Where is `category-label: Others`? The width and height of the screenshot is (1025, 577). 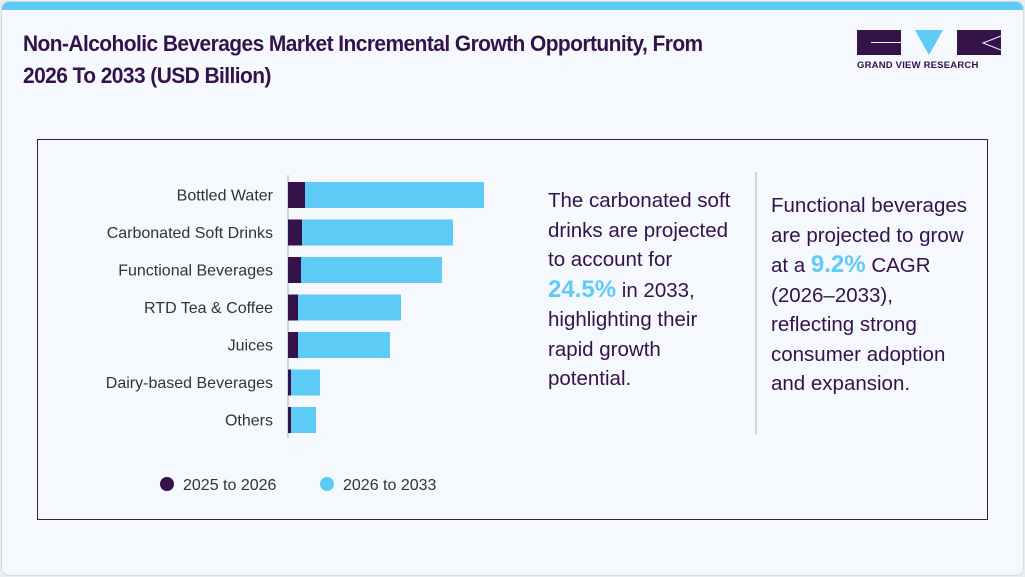 category-label: Others is located at coordinates (249, 421).